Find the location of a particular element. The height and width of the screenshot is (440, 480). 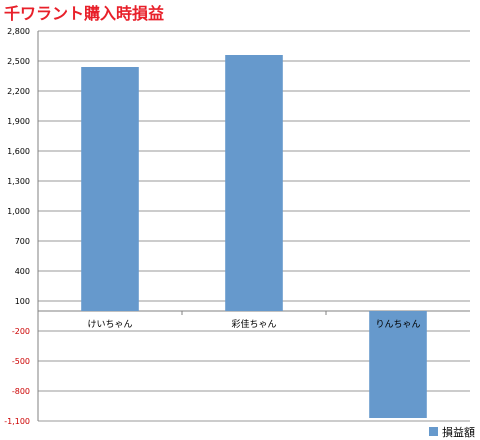

legend-swatch is located at coordinates (433, 431).